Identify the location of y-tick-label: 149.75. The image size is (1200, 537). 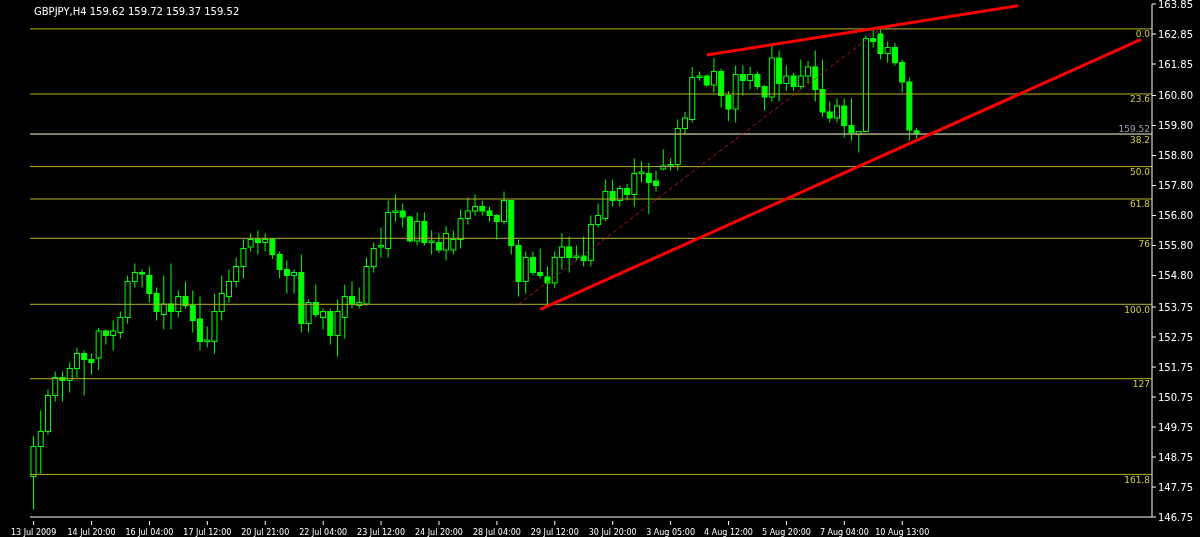
(1175, 427).